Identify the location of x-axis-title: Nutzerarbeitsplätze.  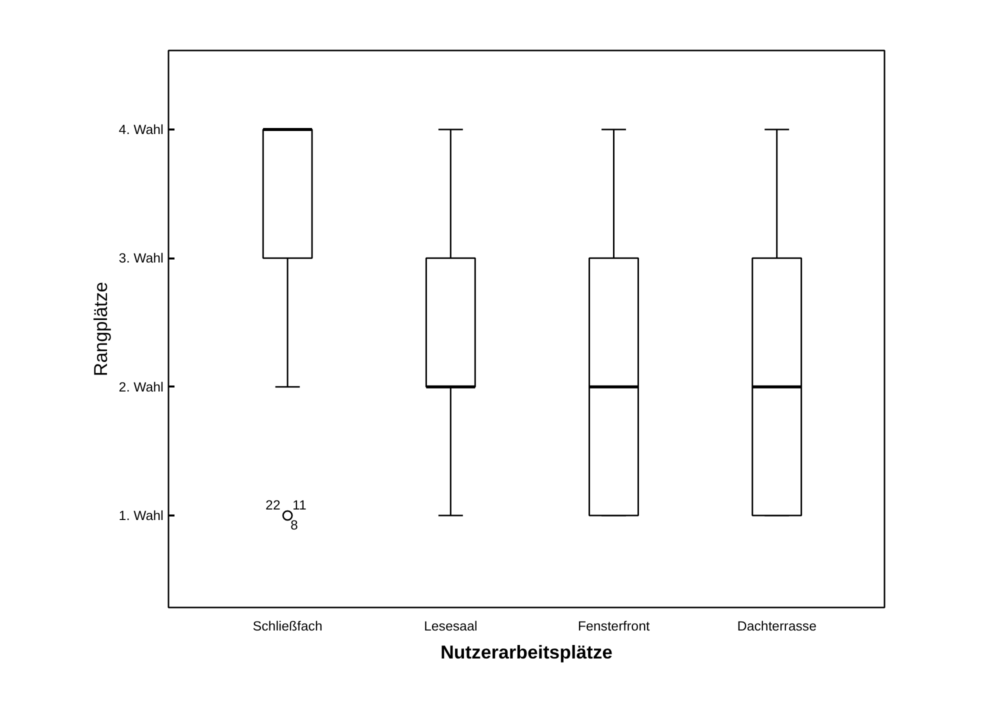
(526, 652).